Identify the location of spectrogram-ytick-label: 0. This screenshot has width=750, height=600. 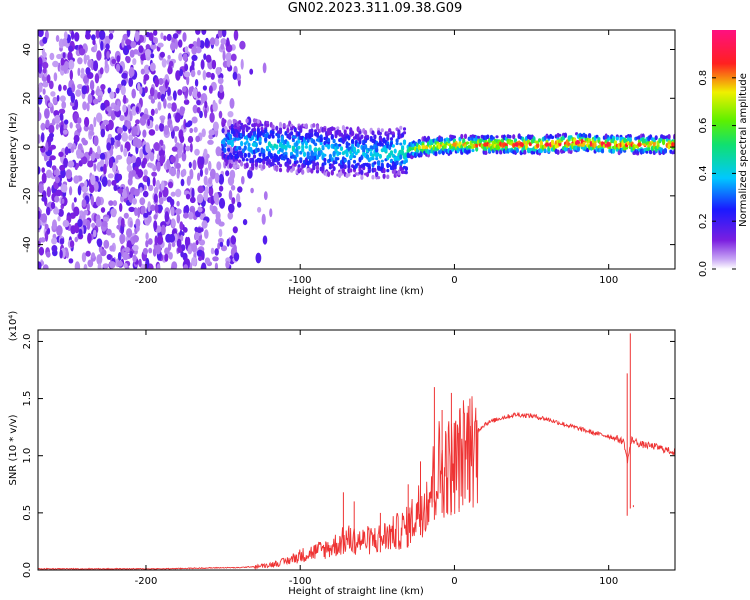
(27, 147).